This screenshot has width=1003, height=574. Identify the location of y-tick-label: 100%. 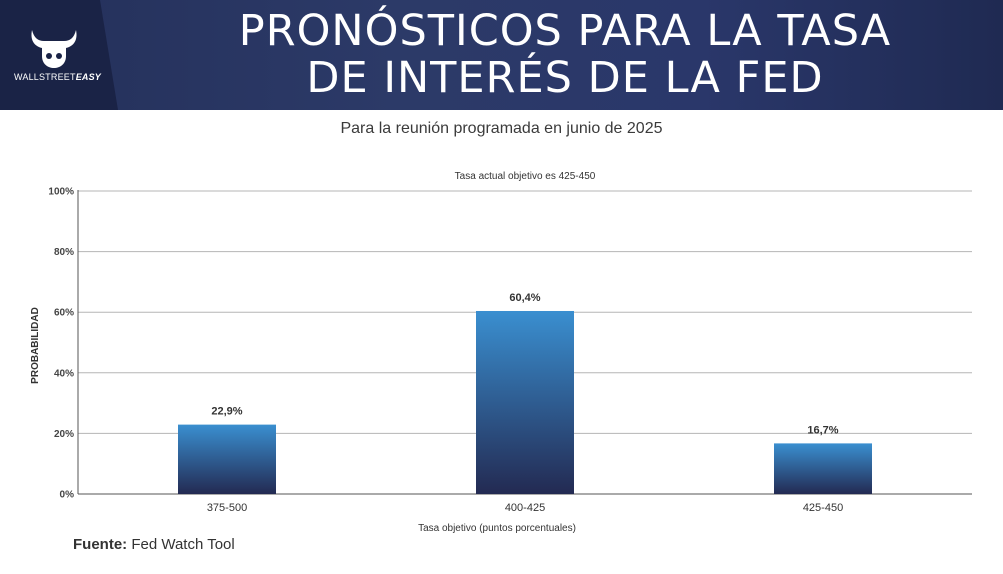
(61, 192).